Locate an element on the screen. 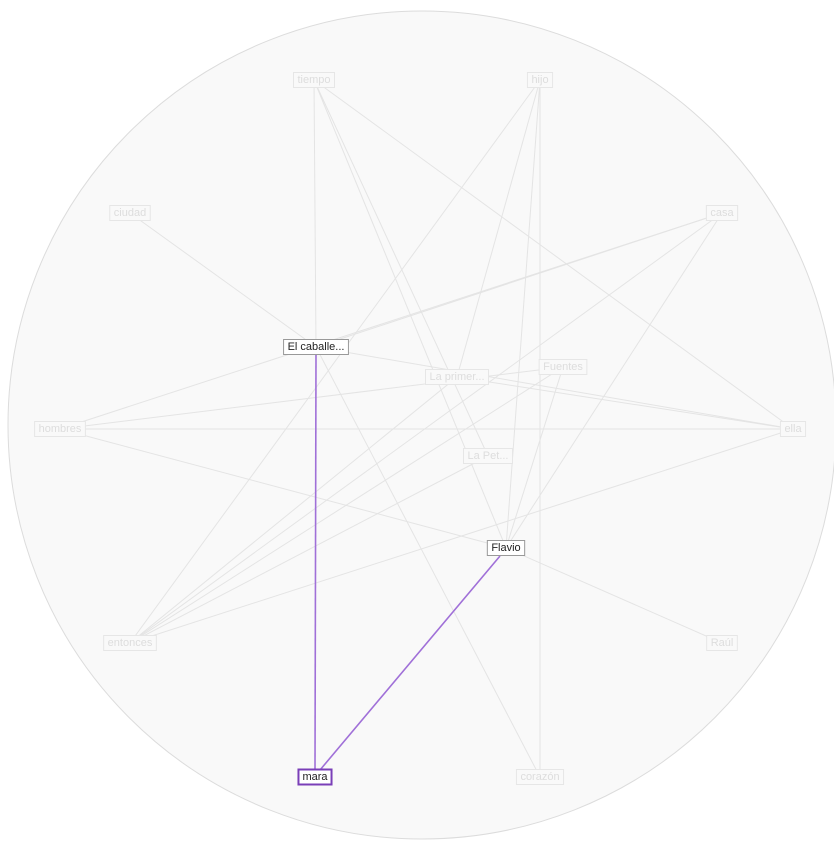 This screenshot has width=834, height=841. node-label: hijo is located at coordinates (539, 80).